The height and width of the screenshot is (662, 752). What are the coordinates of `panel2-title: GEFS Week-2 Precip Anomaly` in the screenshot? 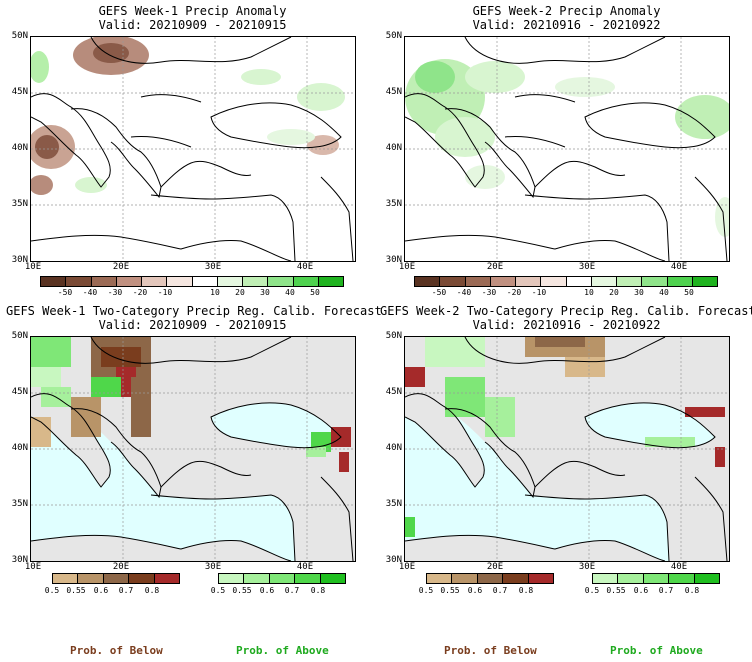 It's located at (566, 11).